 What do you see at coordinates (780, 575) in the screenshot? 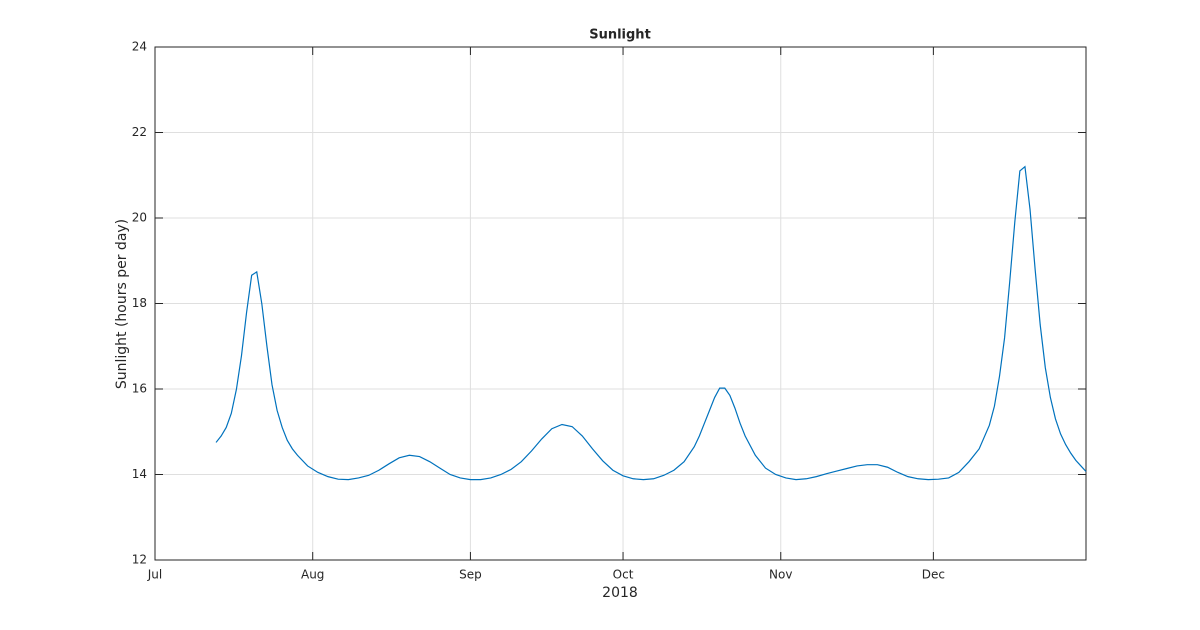
I see `x-tick-label: Nov` at bounding box center [780, 575].